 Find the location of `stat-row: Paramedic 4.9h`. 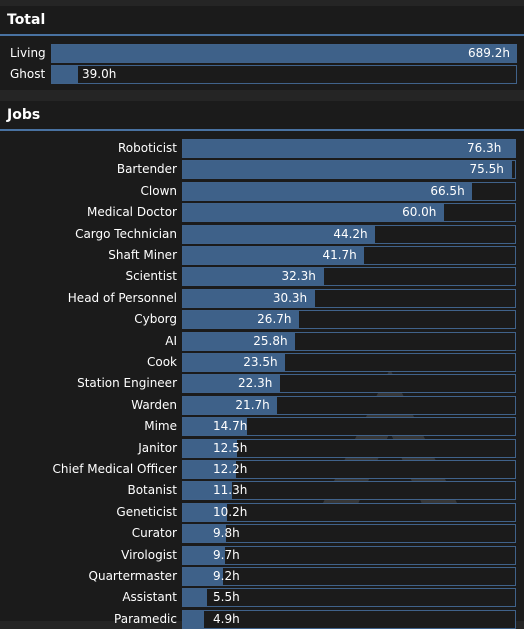

stat-row: Paramedic 4.9h is located at coordinates (262, 619).